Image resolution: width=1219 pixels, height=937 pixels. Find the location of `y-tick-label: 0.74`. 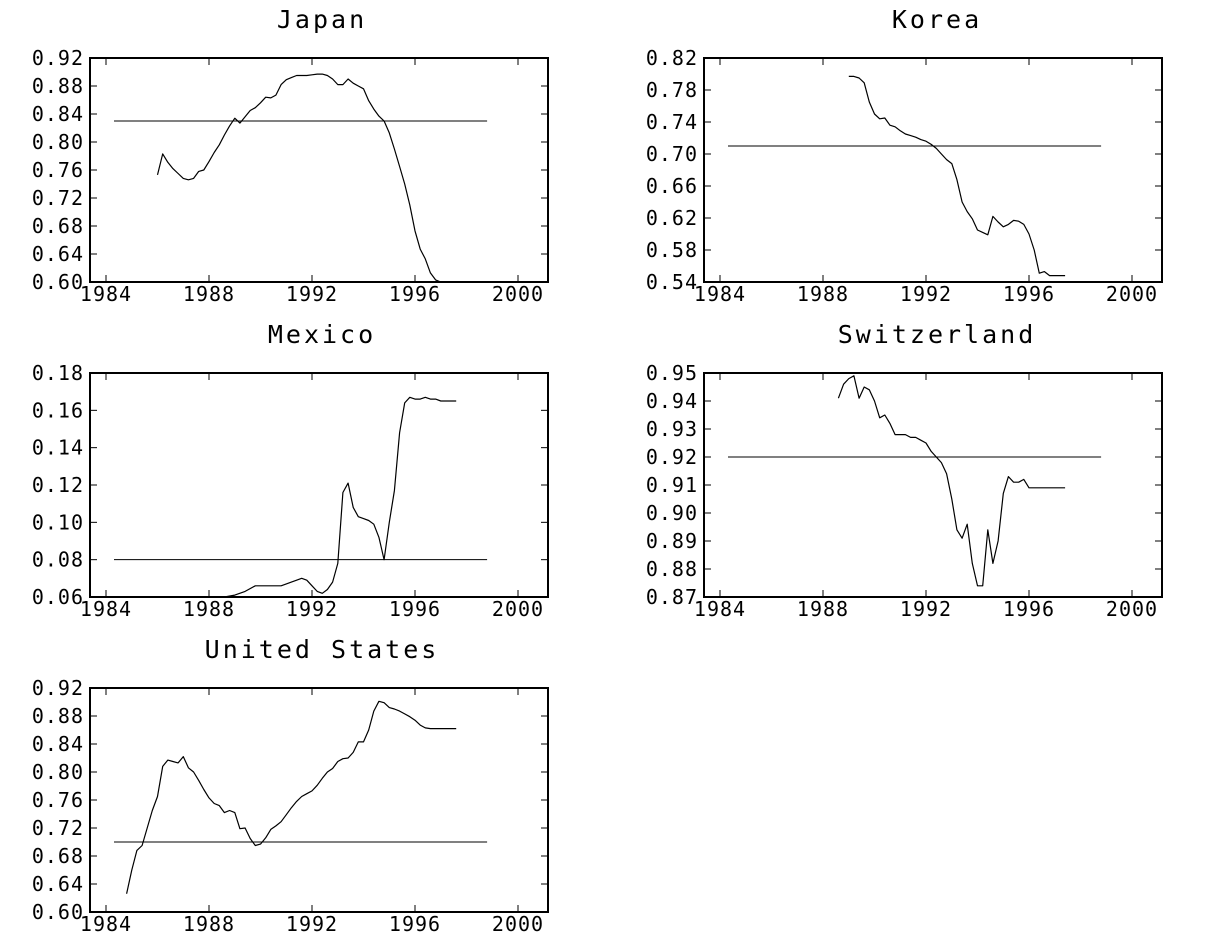

y-tick-label: 0.74 is located at coordinates (672, 122).